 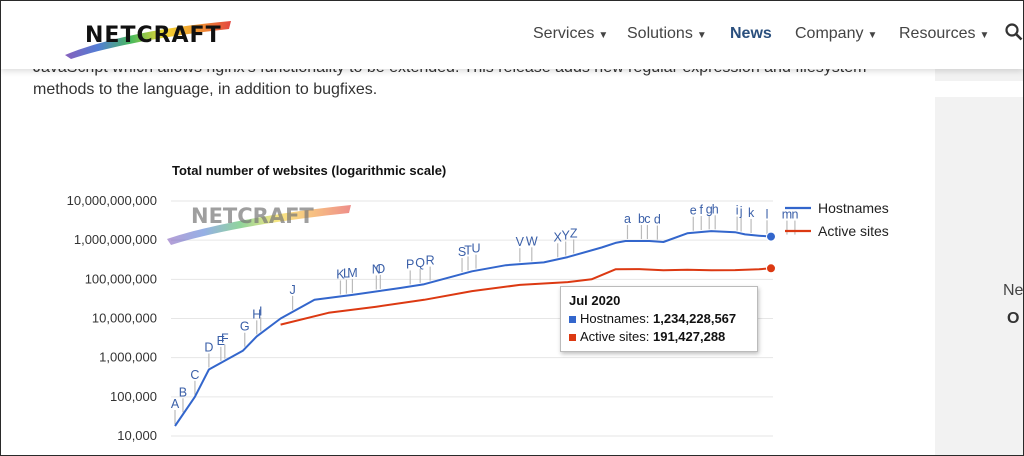 What do you see at coordinates (615, 318) in the screenshot?
I see `tooltip-label: Hostnames:` at bounding box center [615, 318].